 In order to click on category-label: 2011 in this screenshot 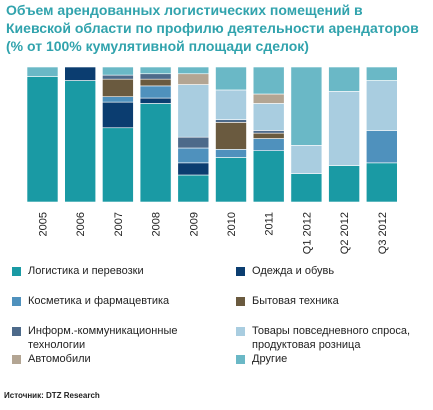, I will do `click(270, 224)`.